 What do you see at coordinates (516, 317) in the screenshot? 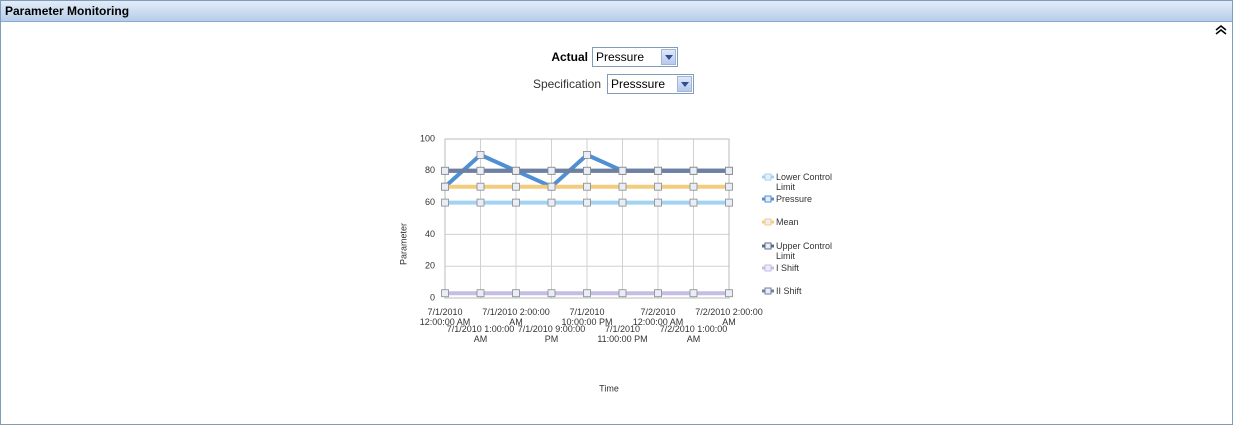
I see `x-tick-label: 7/1/2010 2:00:00 AM` at bounding box center [516, 317].